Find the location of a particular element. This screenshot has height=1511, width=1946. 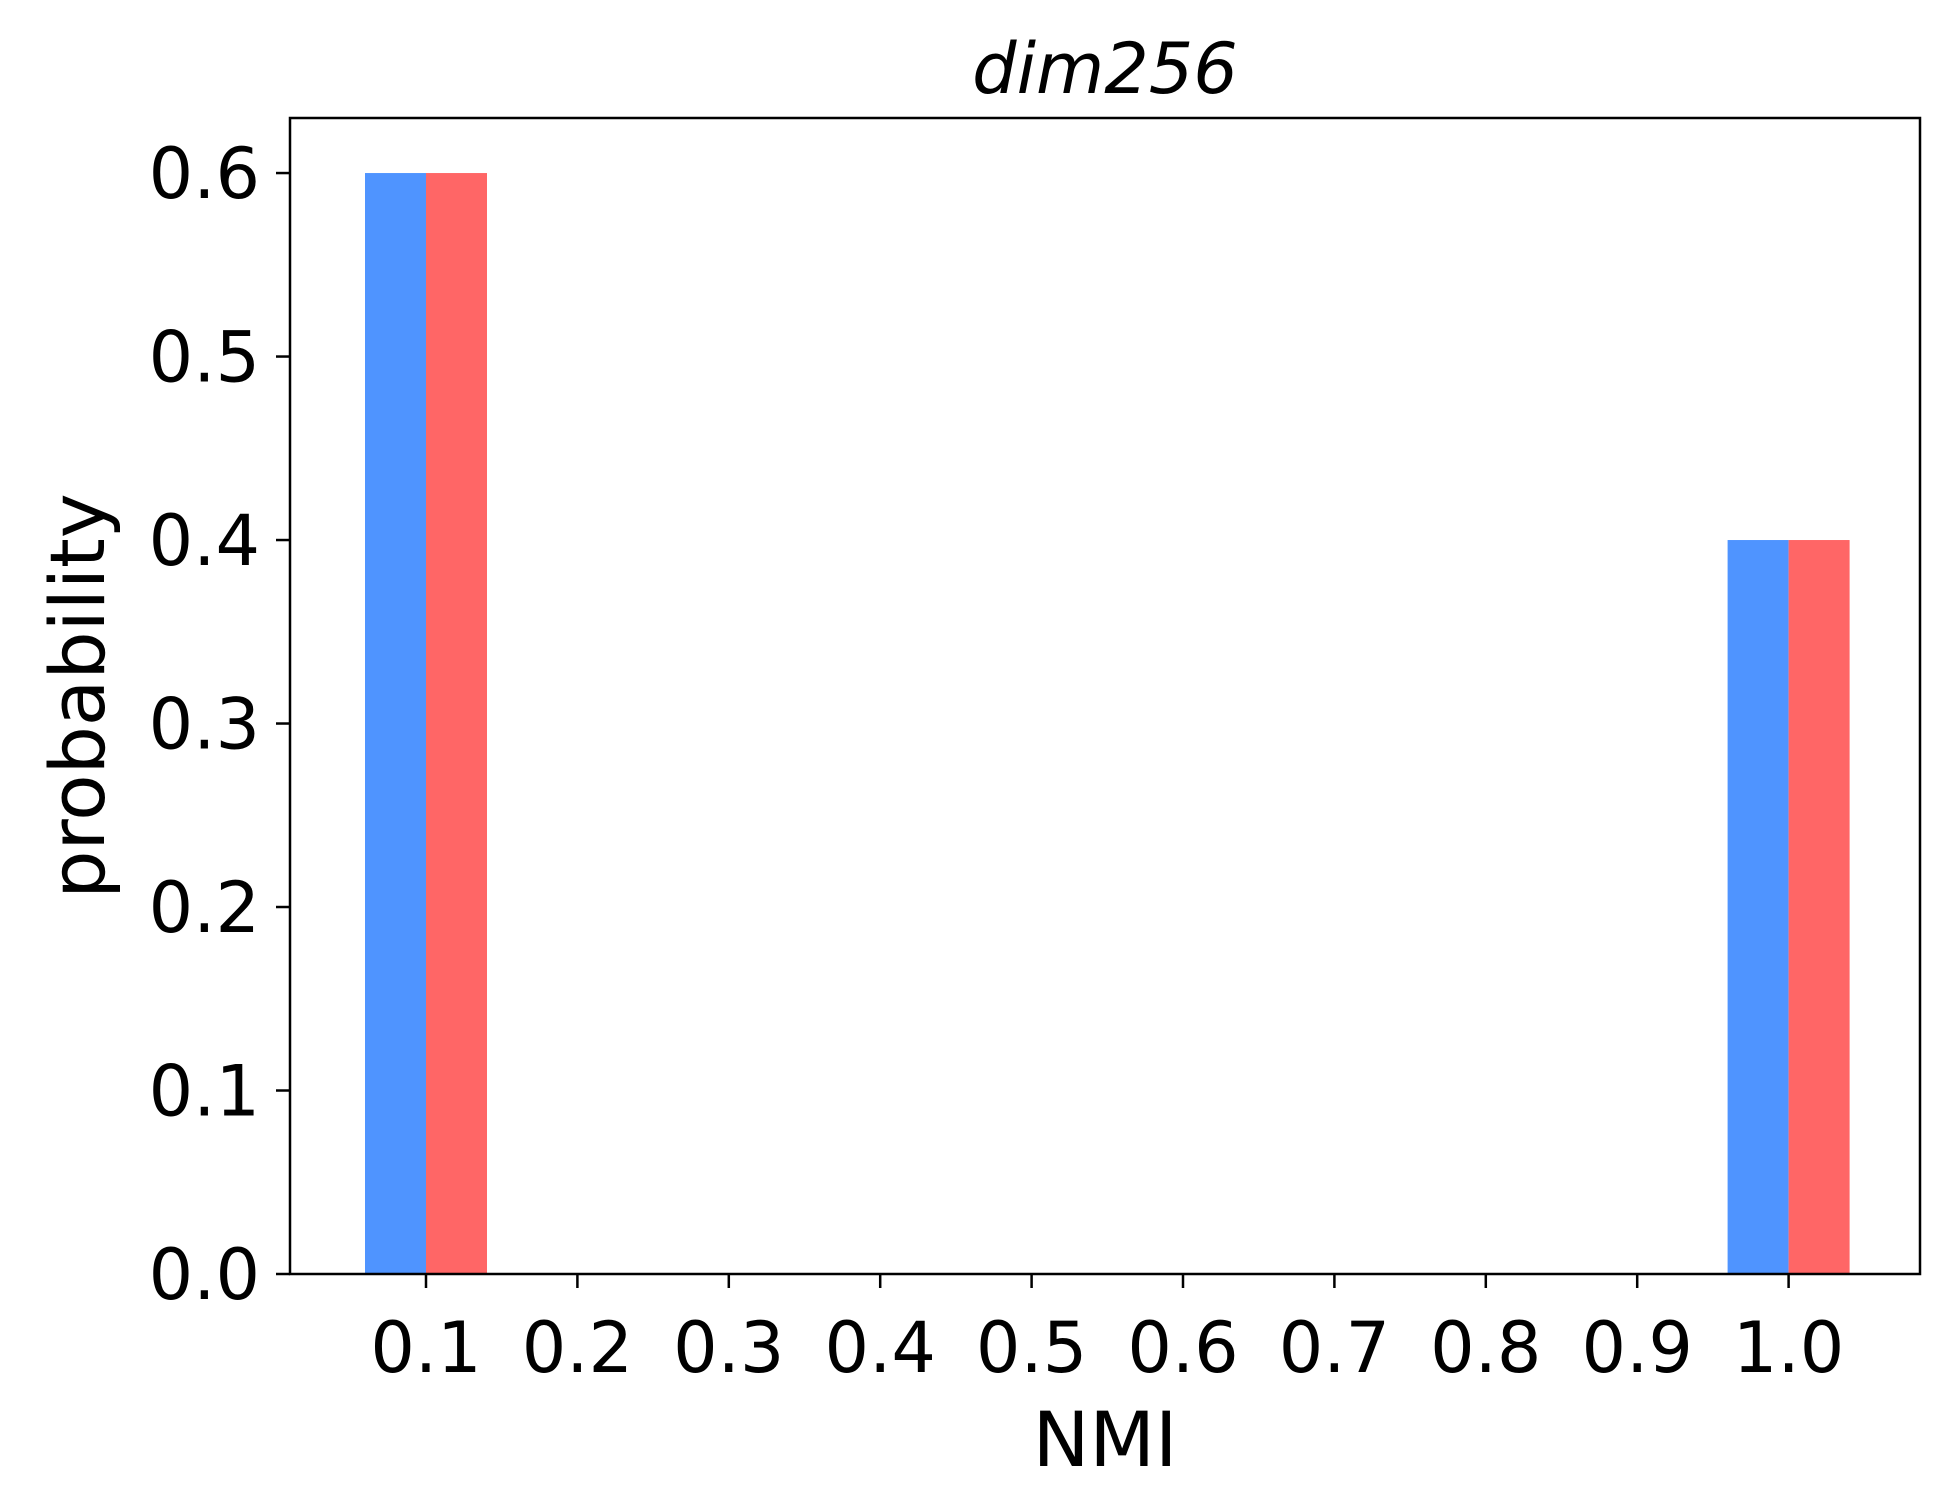

bar-series2-0.1 is located at coordinates (456, 724).